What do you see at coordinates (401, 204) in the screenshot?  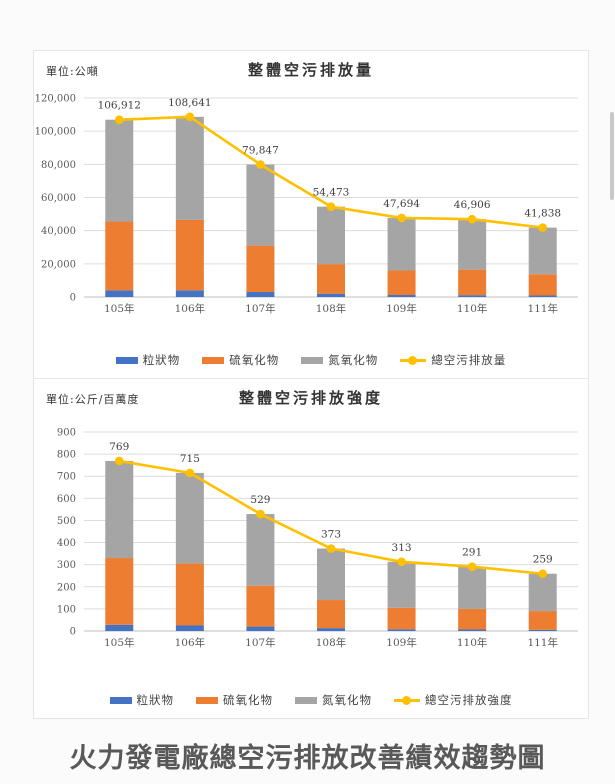 I see `point-label: 47,694` at bounding box center [401, 204].